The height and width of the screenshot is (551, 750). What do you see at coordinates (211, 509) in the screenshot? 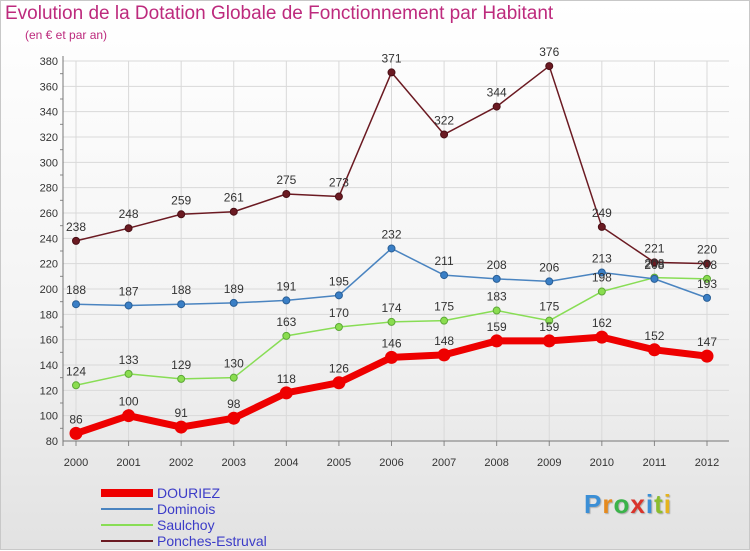
I see `legend-item: Dominois` at bounding box center [211, 509].